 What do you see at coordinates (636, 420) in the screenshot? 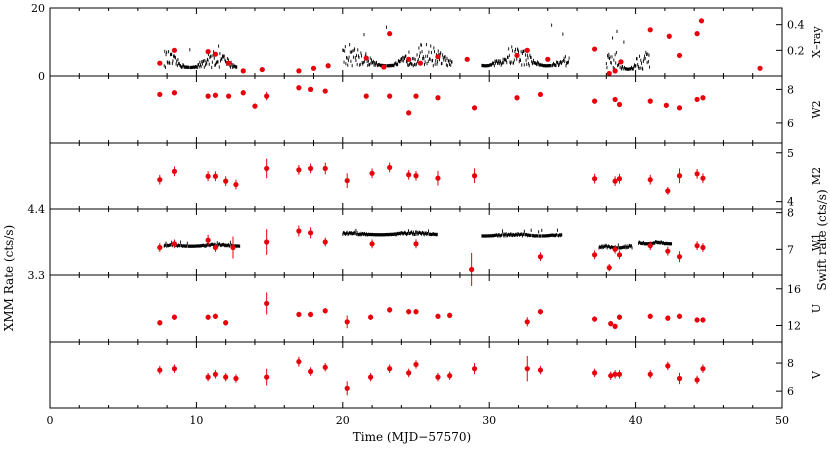
I see `x-tick-label: 40` at bounding box center [636, 420].